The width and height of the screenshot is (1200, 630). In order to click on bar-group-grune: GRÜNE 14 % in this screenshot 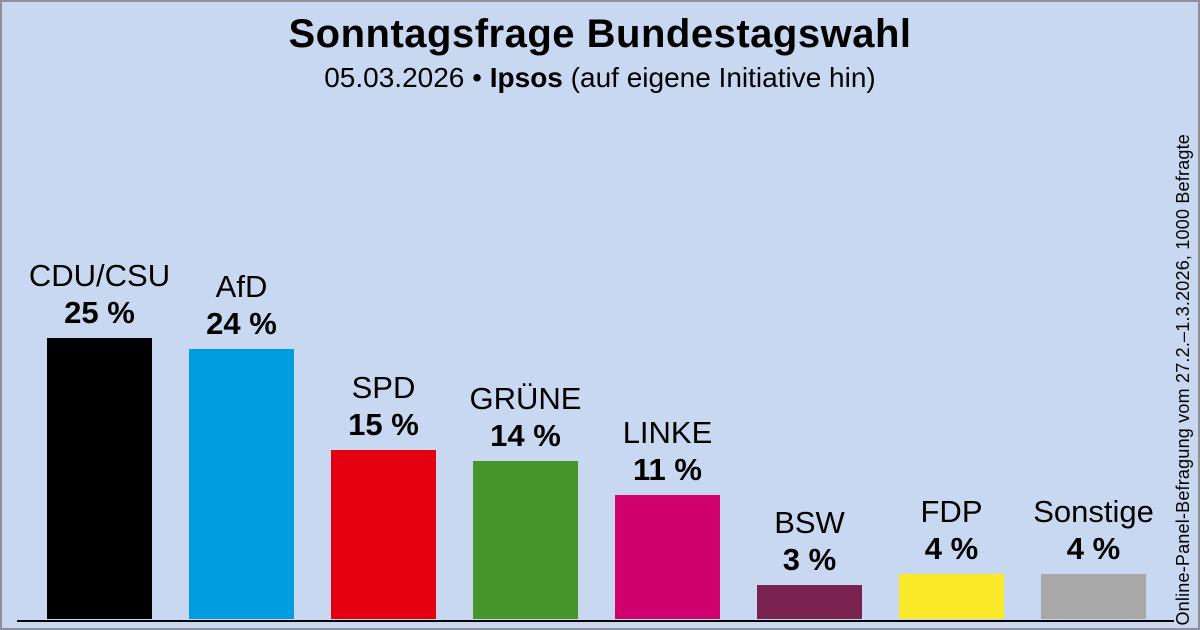, I will do `click(525, 499)`.